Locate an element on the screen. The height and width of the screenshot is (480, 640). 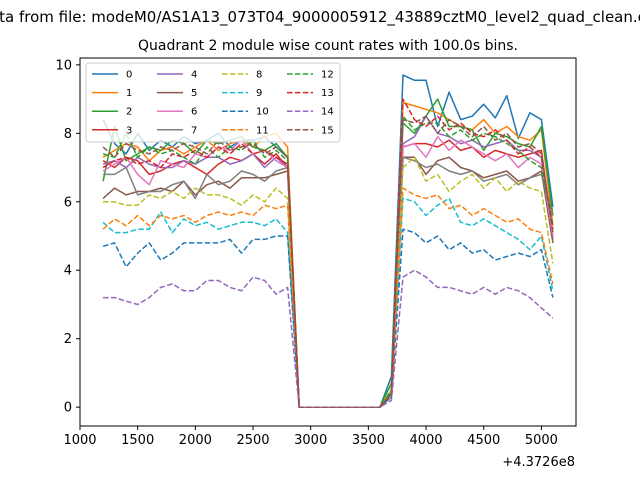
legend-label-9: 9 is located at coordinates (259, 93).